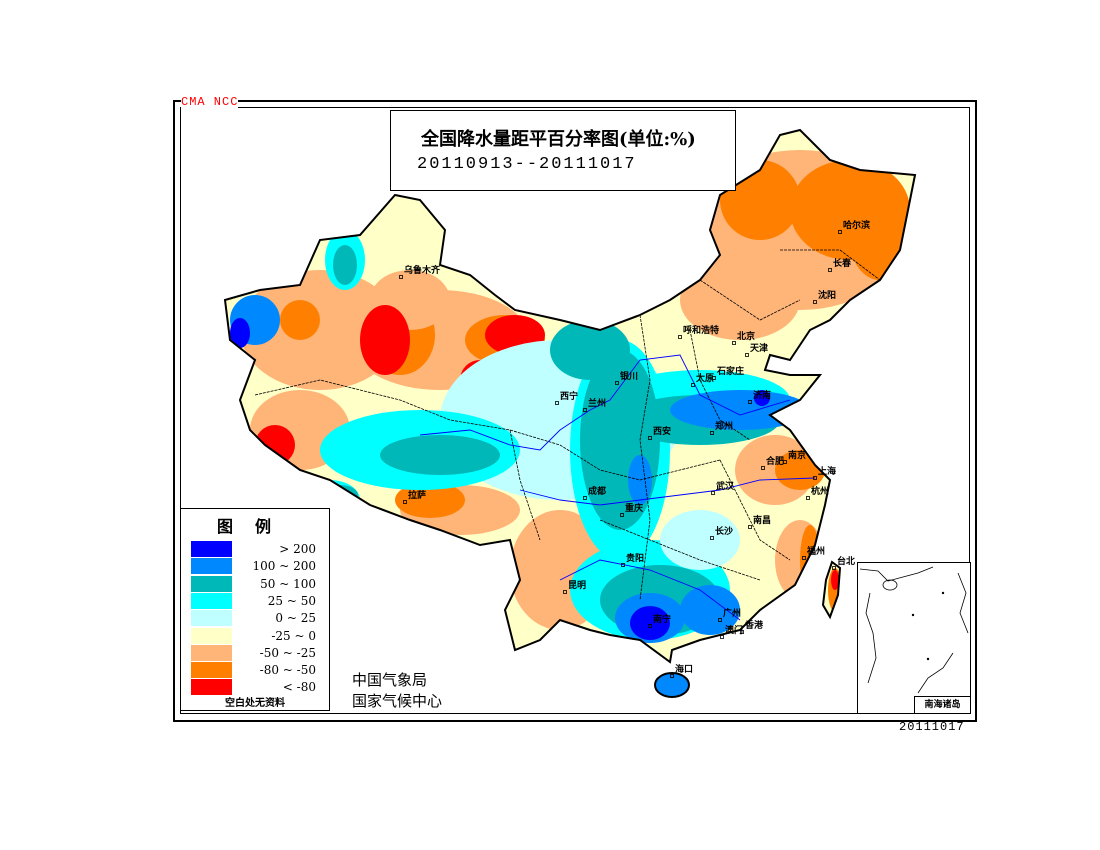  Describe the element at coordinates (725, 486) in the screenshot. I see `city-label: 武汉` at that location.